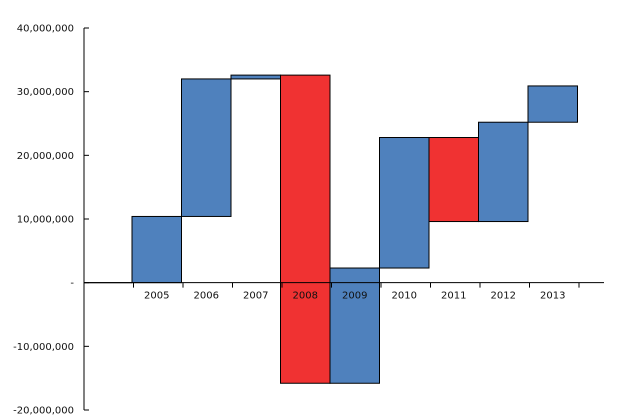 This screenshot has height=420, width=635. I want to click on y-tick-label: -, so click(72, 283).